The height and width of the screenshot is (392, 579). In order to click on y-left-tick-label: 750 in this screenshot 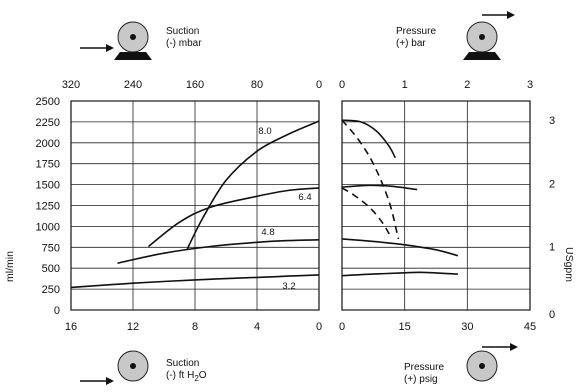, I will do `click(51, 248)`.